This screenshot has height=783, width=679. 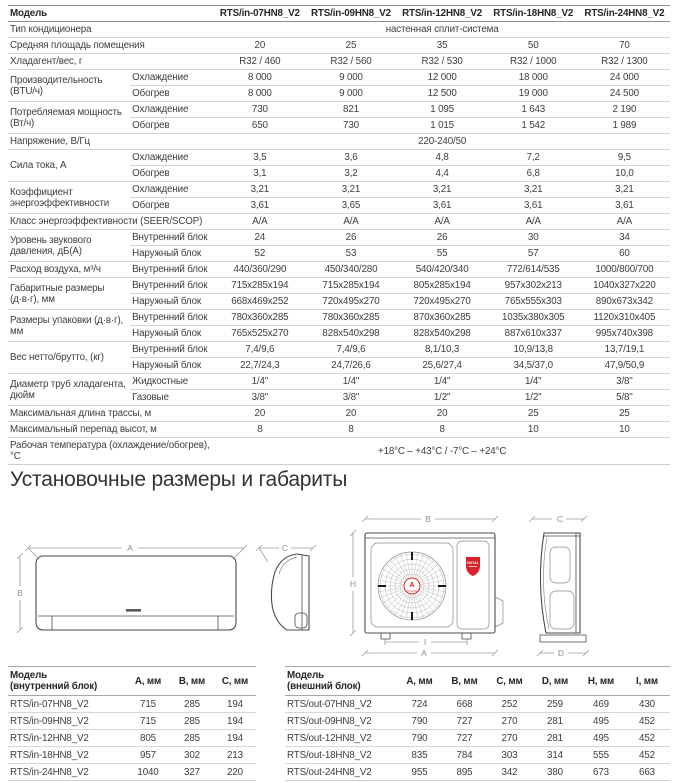 What do you see at coordinates (339, 173) in the screenshot?
I see `spec-row: Обогрев 3,1 3,2 4,4 6,8 10,0` at bounding box center [339, 173].